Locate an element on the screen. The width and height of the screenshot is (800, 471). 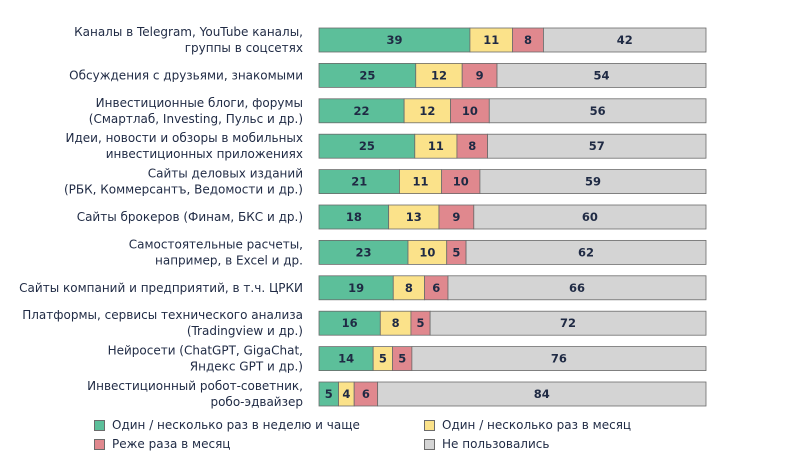
bar-value-label: 19 is located at coordinates (356, 288).